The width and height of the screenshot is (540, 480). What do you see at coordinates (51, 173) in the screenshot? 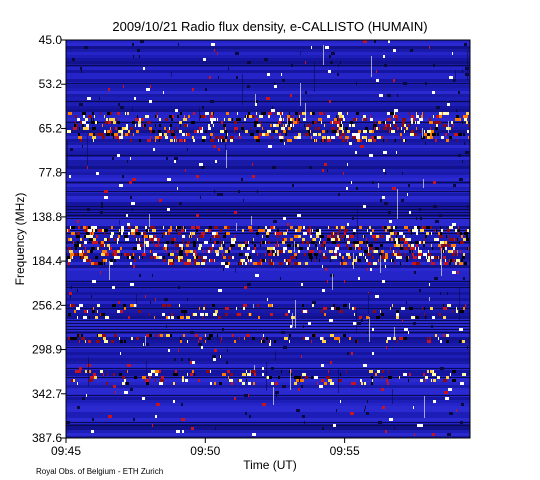
I see `y-tick-label: 77.8` at bounding box center [51, 173].